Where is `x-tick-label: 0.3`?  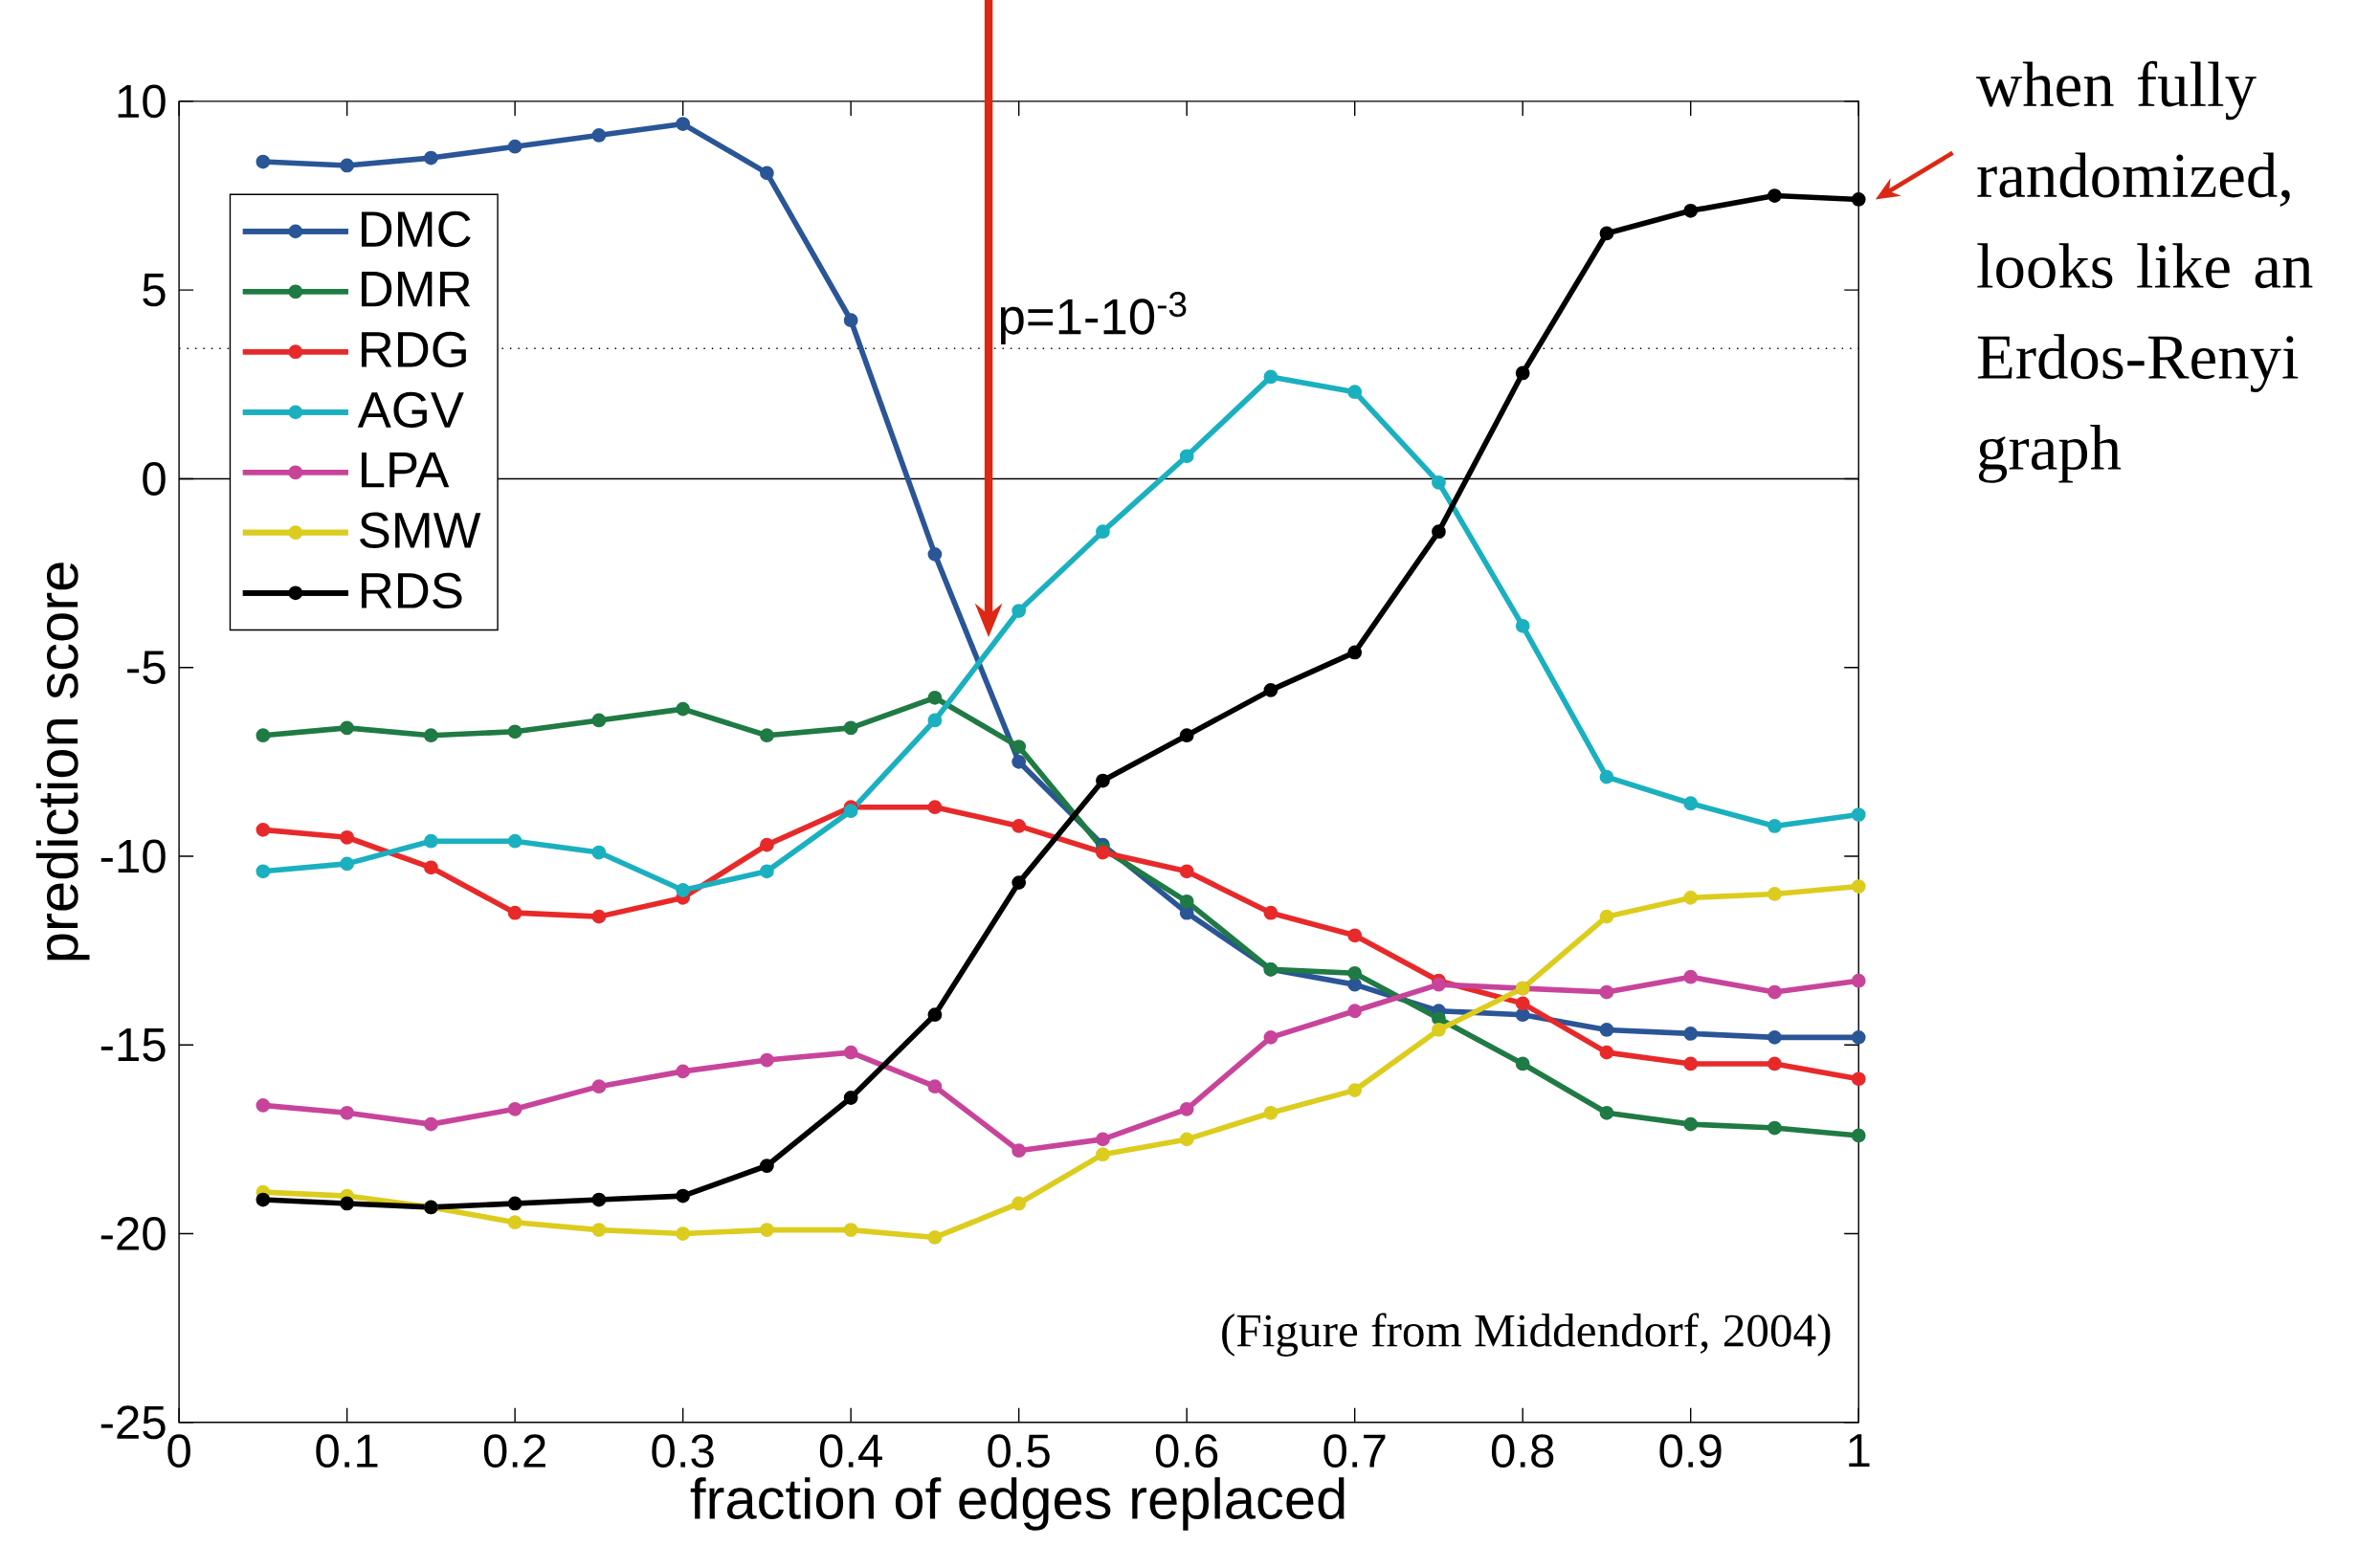 x-tick-label: 0.3 is located at coordinates (683, 1451).